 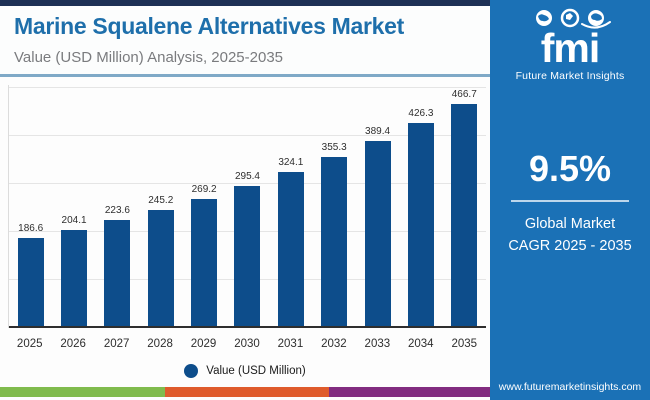 What do you see at coordinates (209, 26) in the screenshot?
I see `page-title: Marine Squalene Alternatives Market` at bounding box center [209, 26].